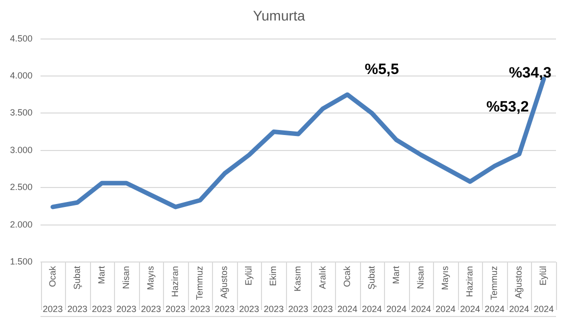 This screenshot has height=326, width=564. I want to click on y-tick-label: 4.000, so click(21, 75).